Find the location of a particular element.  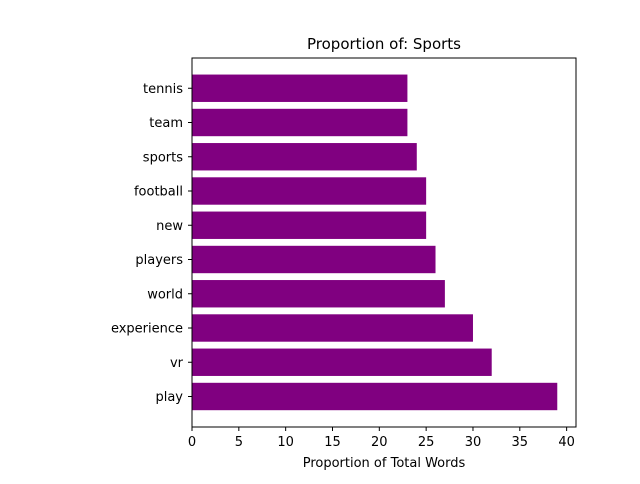

chart-title: Proportion of: Sports is located at coordinates (384, 44).